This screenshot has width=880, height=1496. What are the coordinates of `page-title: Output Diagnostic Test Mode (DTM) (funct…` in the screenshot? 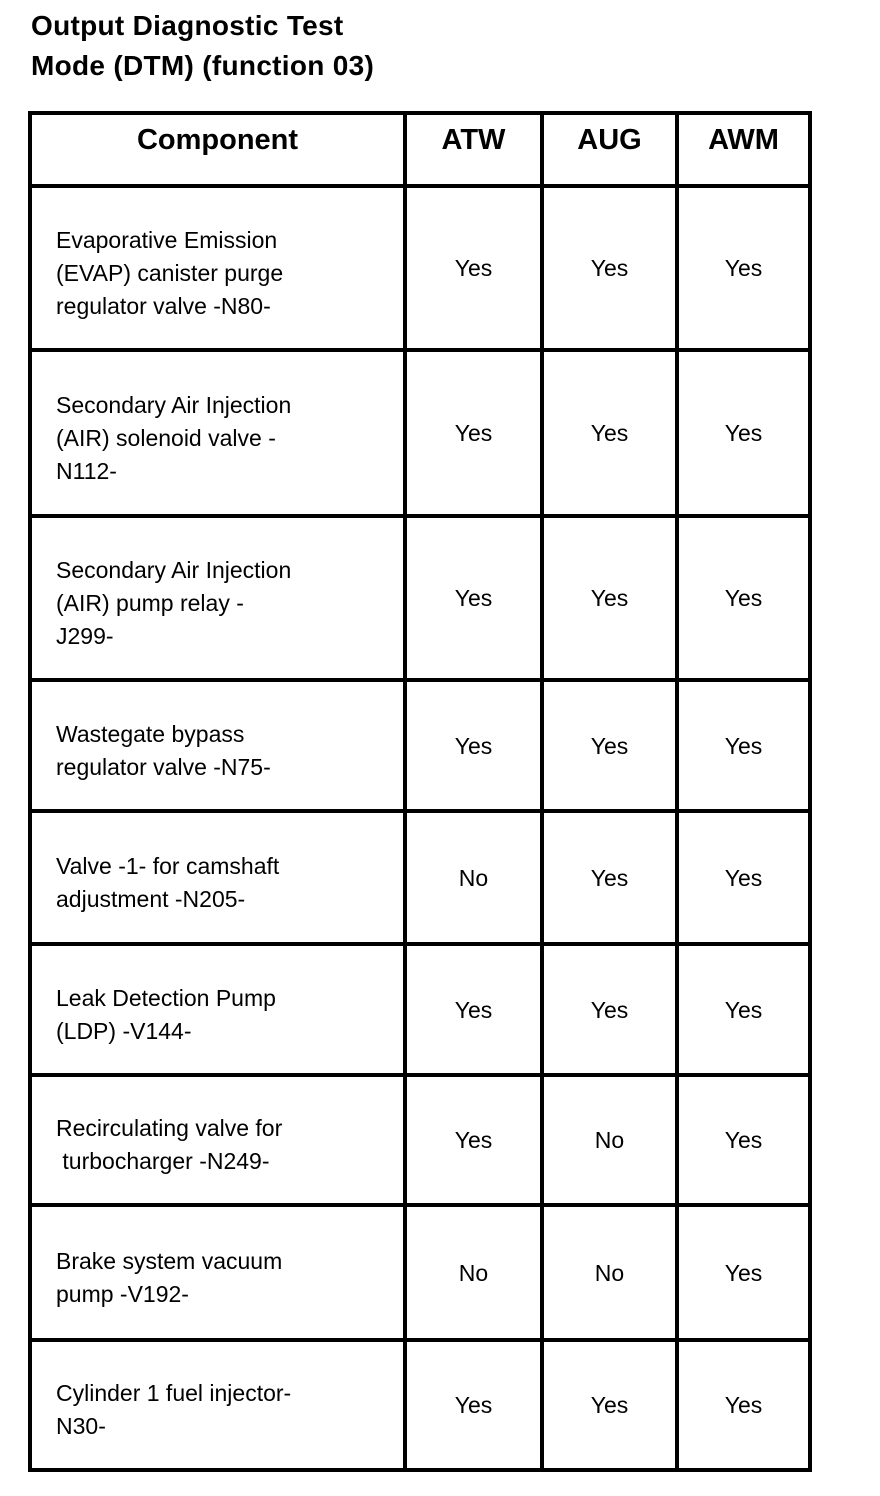 It's located at (203, 45).